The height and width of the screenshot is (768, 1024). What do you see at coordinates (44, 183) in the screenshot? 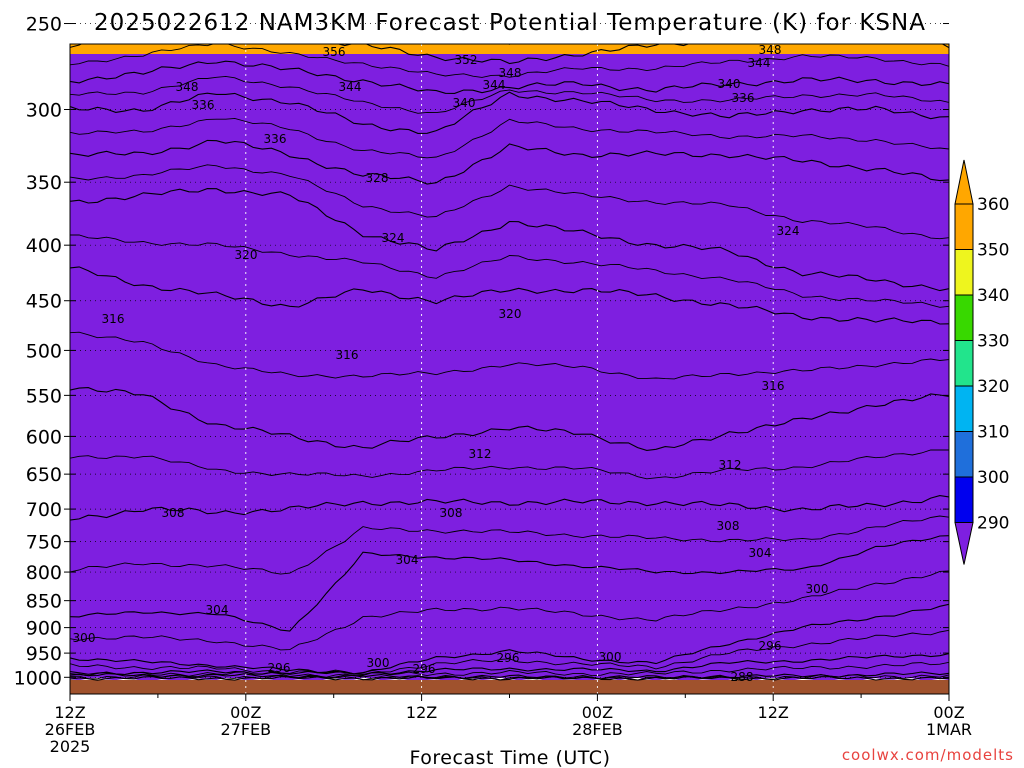
I see `y-tick-label: 350` at bounding box center [44, 183].